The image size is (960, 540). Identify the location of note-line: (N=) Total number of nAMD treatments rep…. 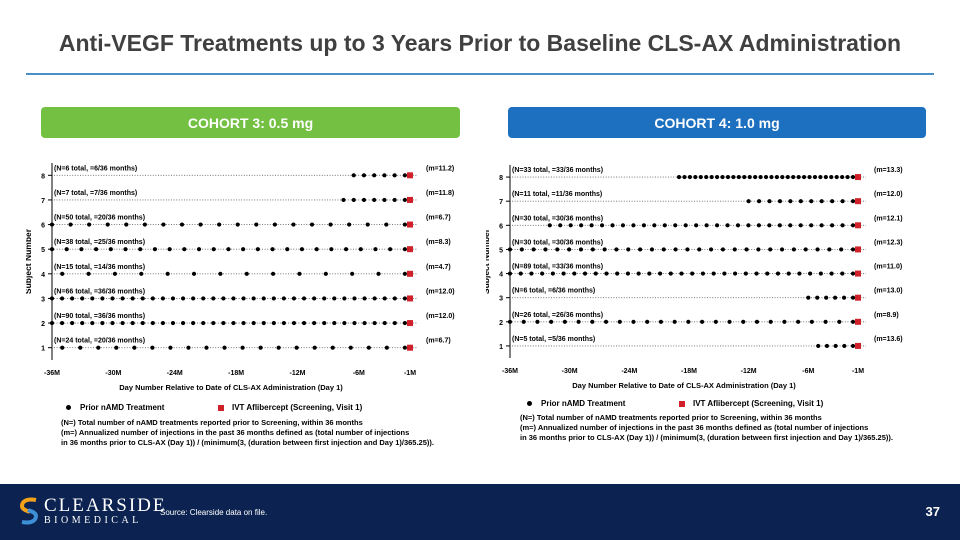
(212, 422).